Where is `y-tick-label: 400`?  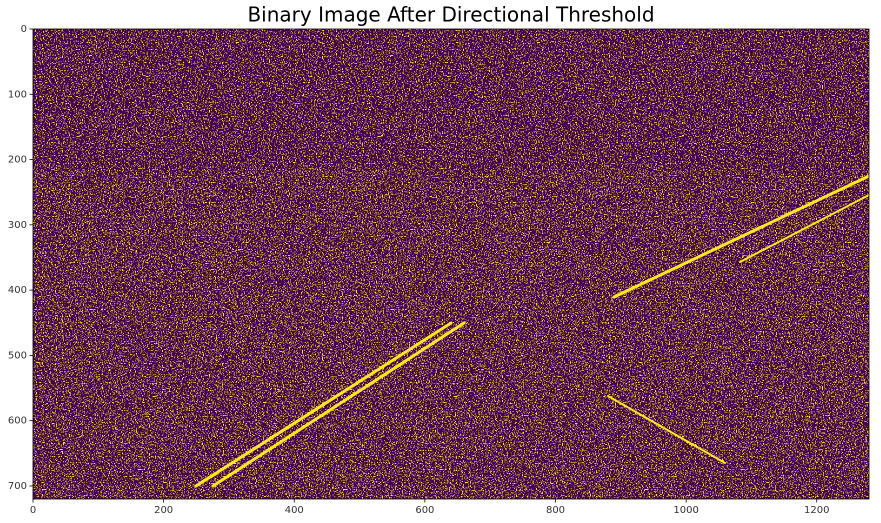
y-tick-label: 400 is located at coordinates (17, 290).